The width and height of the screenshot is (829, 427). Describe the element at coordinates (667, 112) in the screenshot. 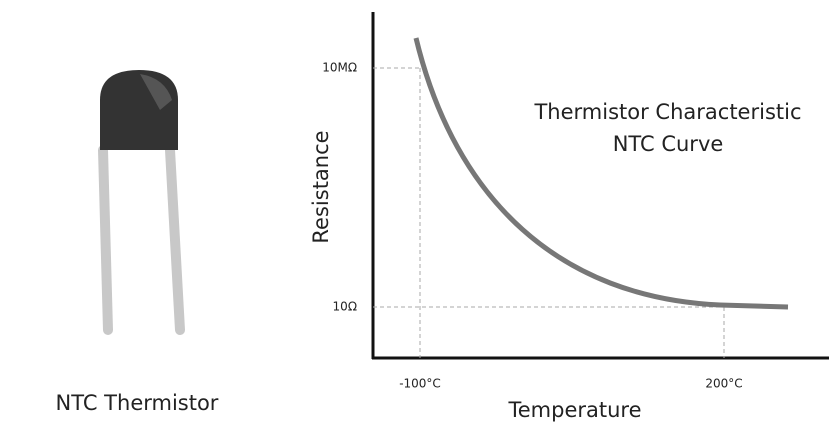

I see `graph-title: Thermistor Characteristic` at that location.